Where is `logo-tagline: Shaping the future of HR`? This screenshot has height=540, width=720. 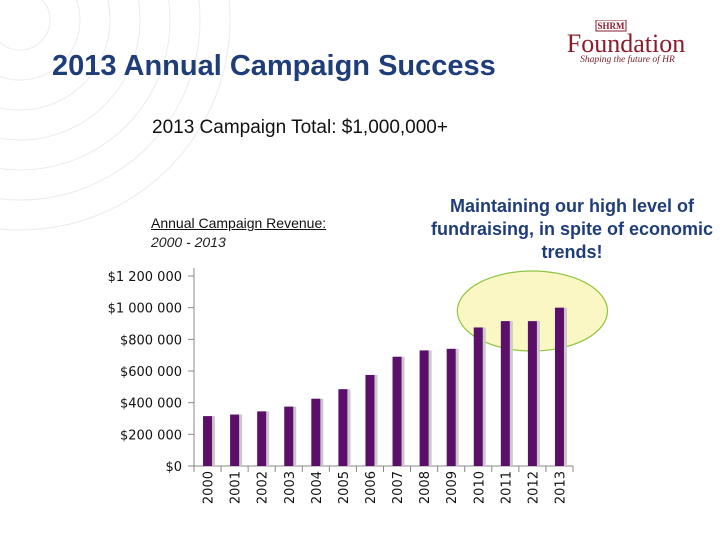
logo-tagline: Shaping the future of HR is located at coordinates (627, 60).